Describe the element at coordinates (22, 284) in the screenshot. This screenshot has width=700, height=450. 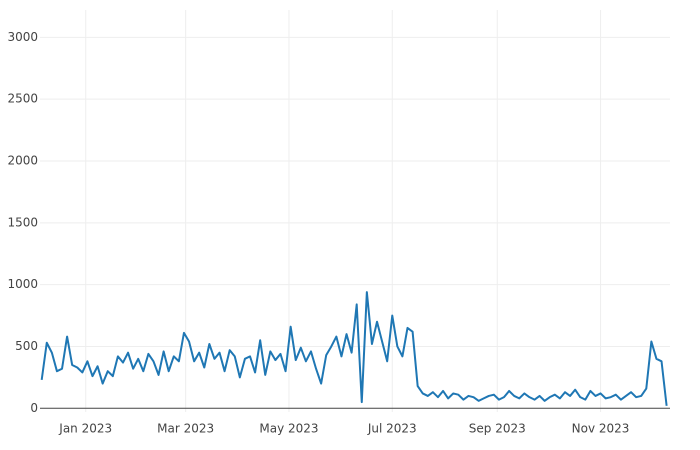
I see `y-tick-label: 1000` at that location.